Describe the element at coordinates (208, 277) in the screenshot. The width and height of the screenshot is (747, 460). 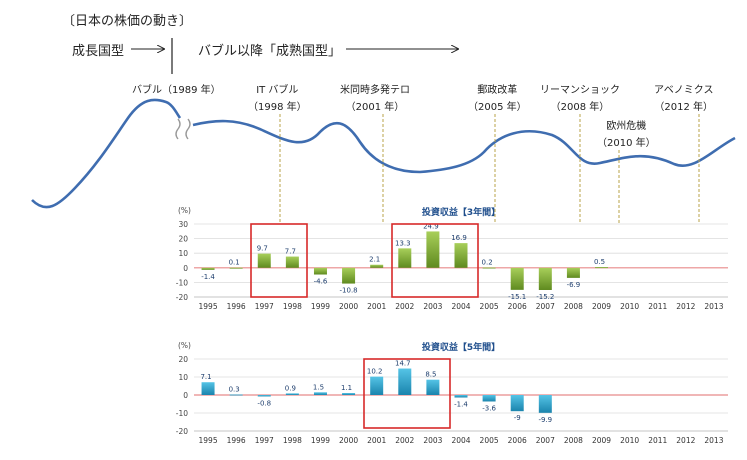
I see `data-label: -1.4` at that location.